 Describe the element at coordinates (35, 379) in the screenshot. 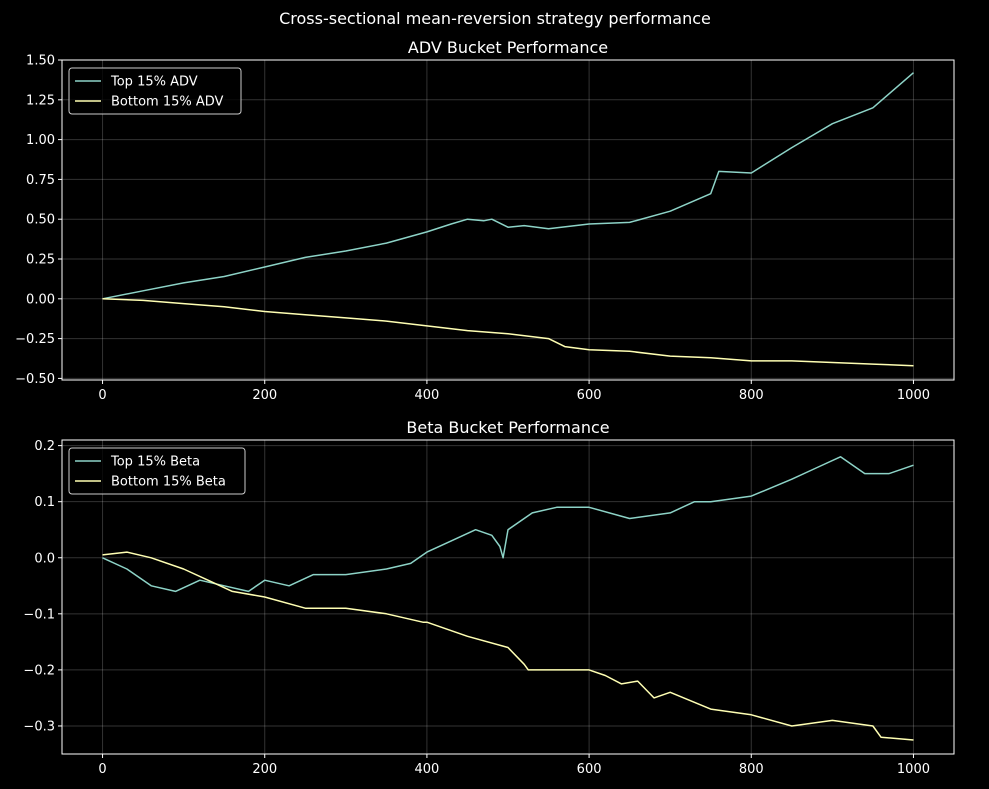

I see `adv-y-tick-label: −0.50` at that location.